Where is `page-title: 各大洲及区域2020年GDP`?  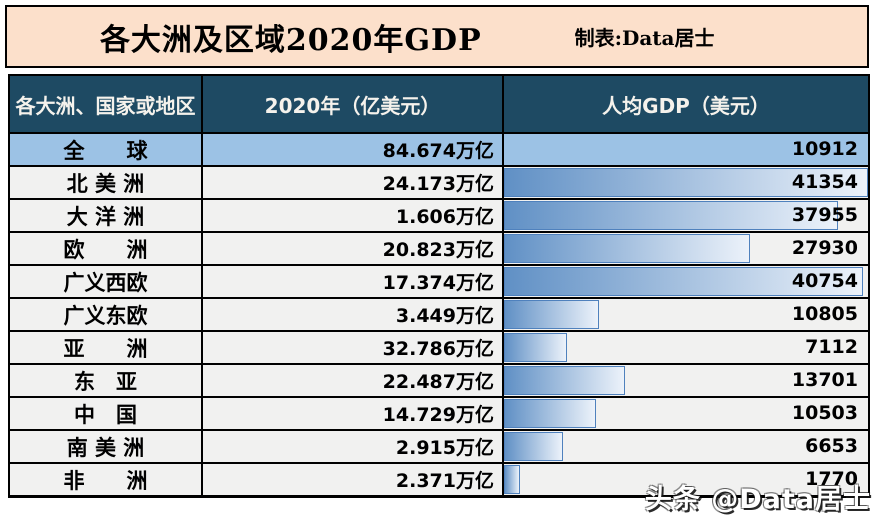
page-title: 各大洲及区域2020年GDP is located at coordinates (290, 40).